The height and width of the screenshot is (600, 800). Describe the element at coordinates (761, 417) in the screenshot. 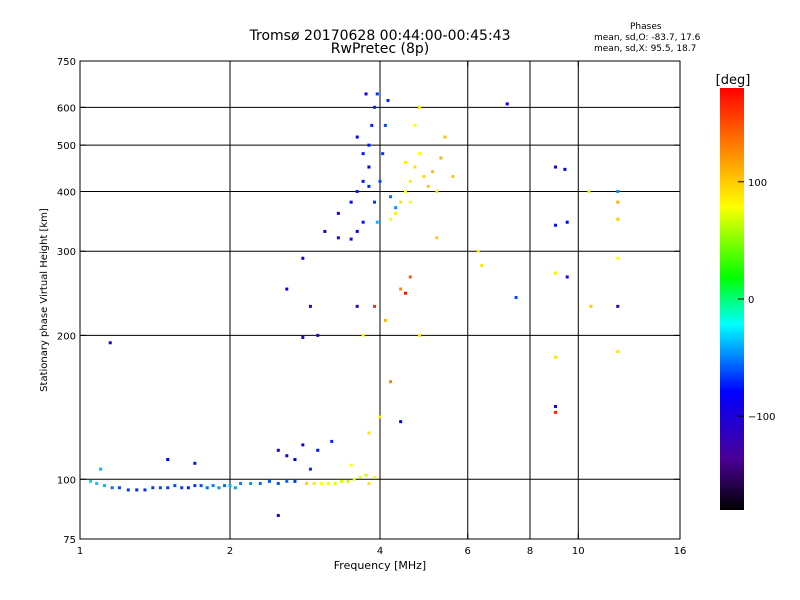

I see `colorbar-tick-label: −100` at that location.